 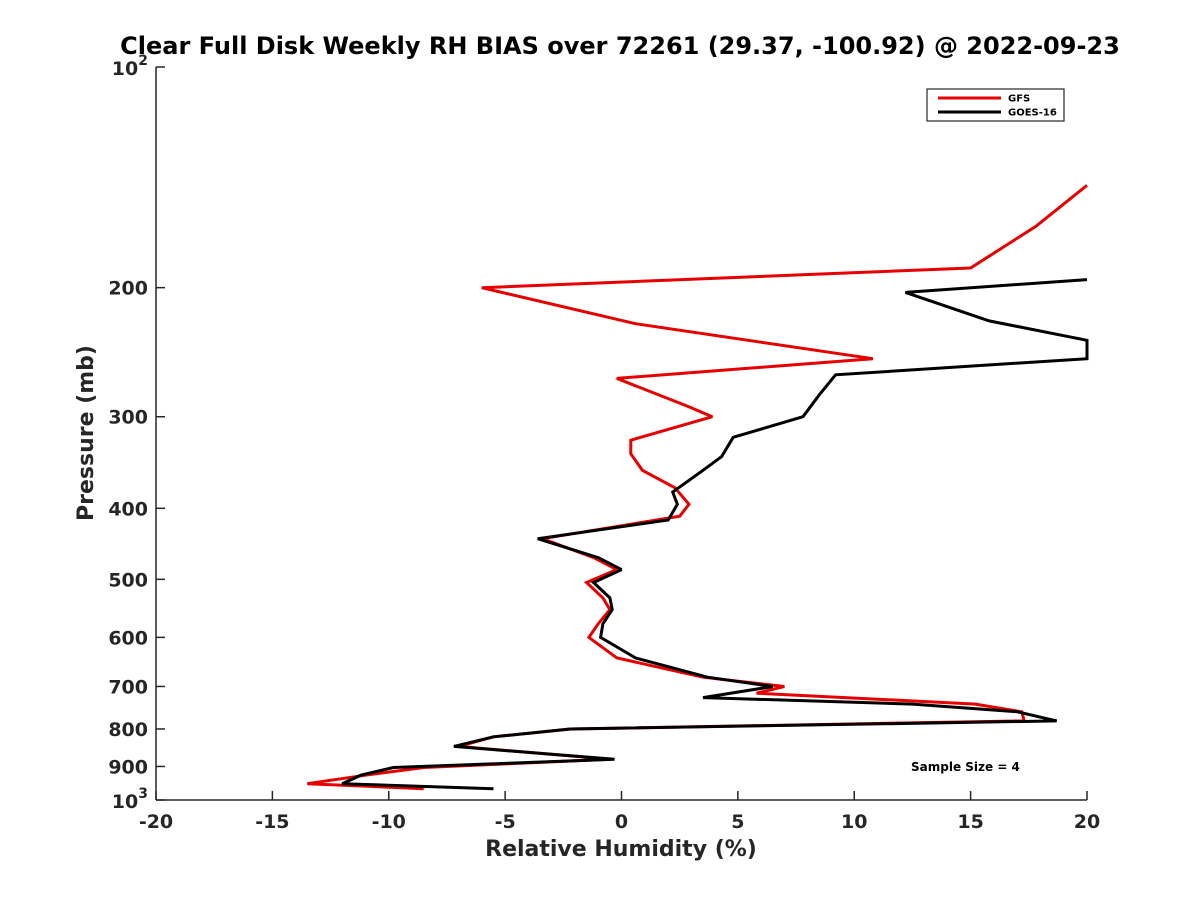 I want to click on x-ticks: -20 -15 -10 -5 0 5 10 15 20, so click(x=619, y=812).